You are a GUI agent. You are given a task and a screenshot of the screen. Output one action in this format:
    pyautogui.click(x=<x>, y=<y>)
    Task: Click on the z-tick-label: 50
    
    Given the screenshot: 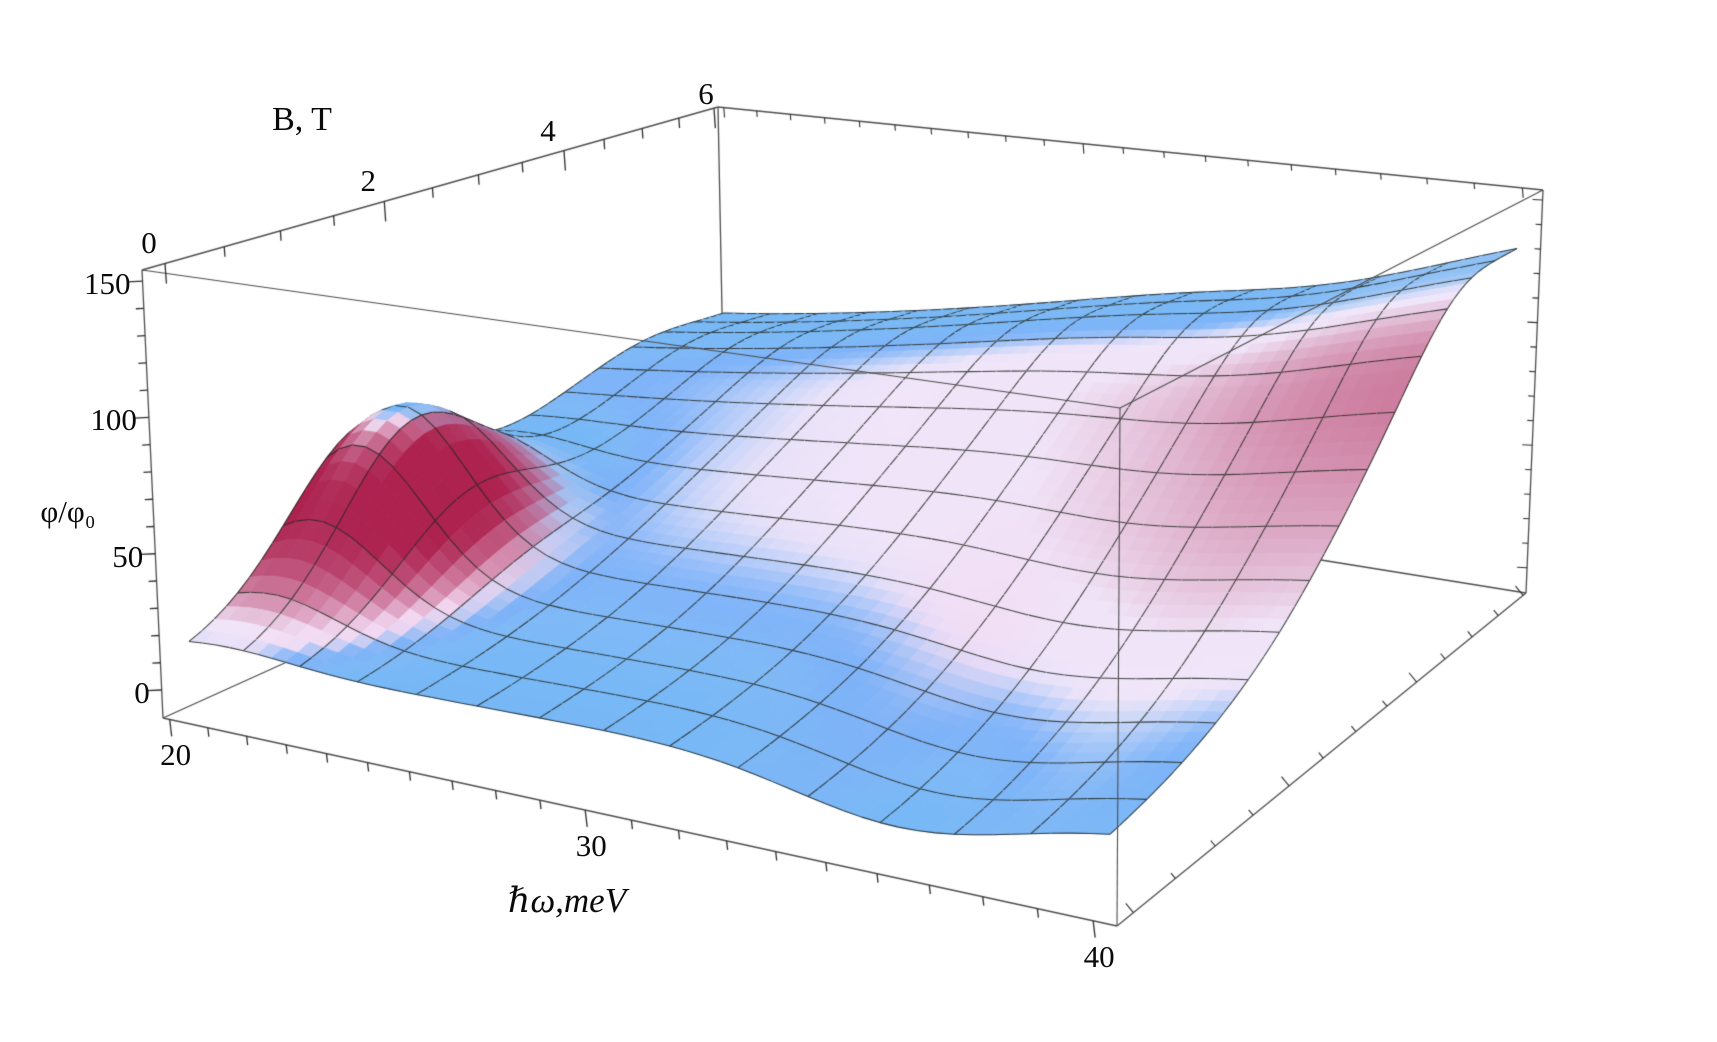 What is the action you would take?
    pyautogui.click(x=128, y=556)
    